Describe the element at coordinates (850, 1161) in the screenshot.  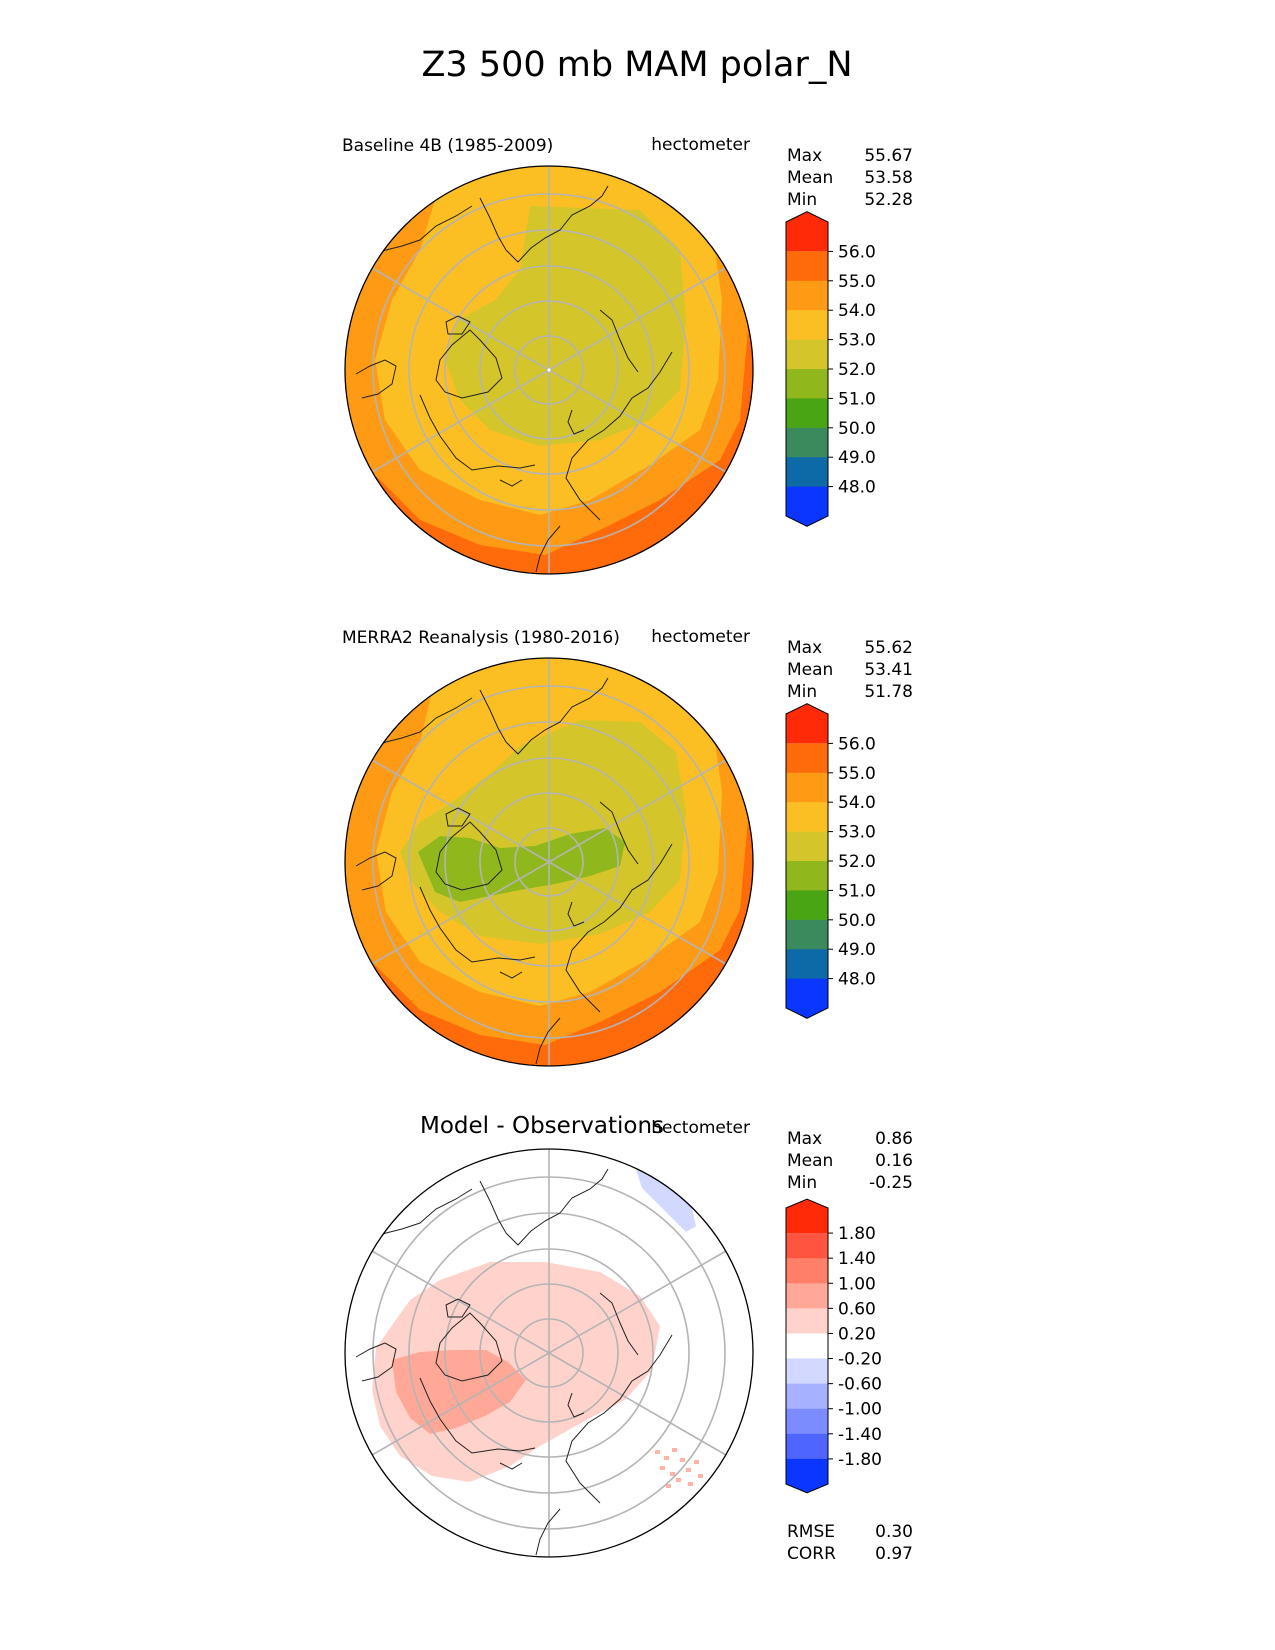
I see `stats-block: Max 0.86 Mean 0.16 Min -0.25` at that location.